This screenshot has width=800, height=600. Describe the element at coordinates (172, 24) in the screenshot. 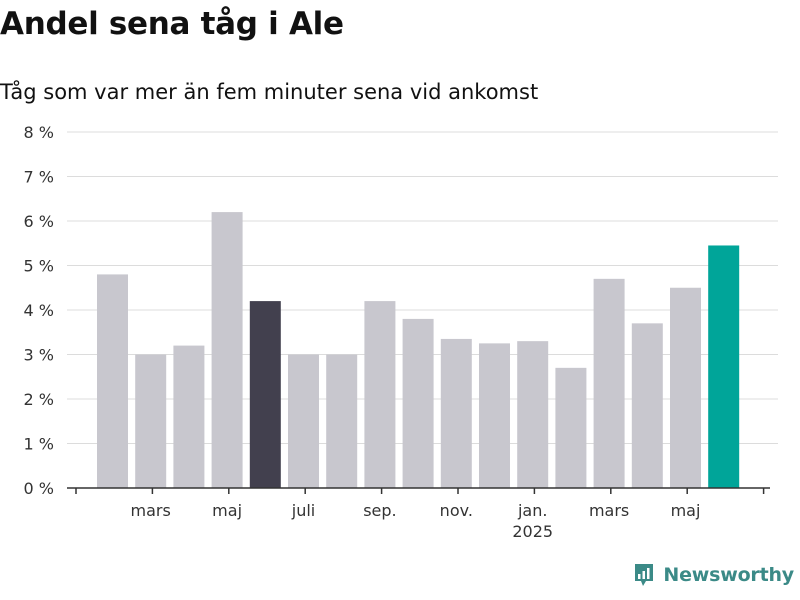

I see `chart-title: Andel sena tåg i Ale` at that location.